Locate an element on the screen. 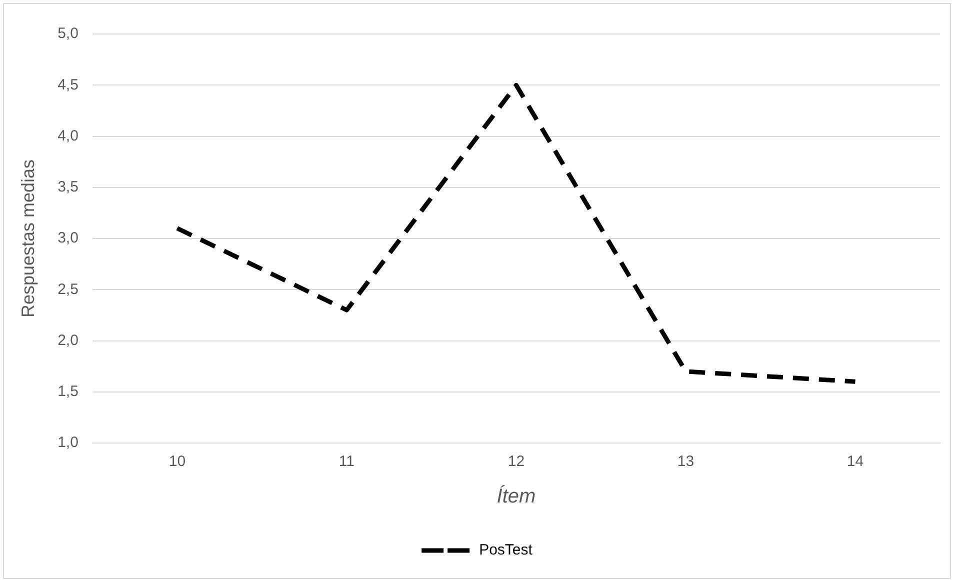  x-tick-label: 14 is located at coordinates (855, 461).